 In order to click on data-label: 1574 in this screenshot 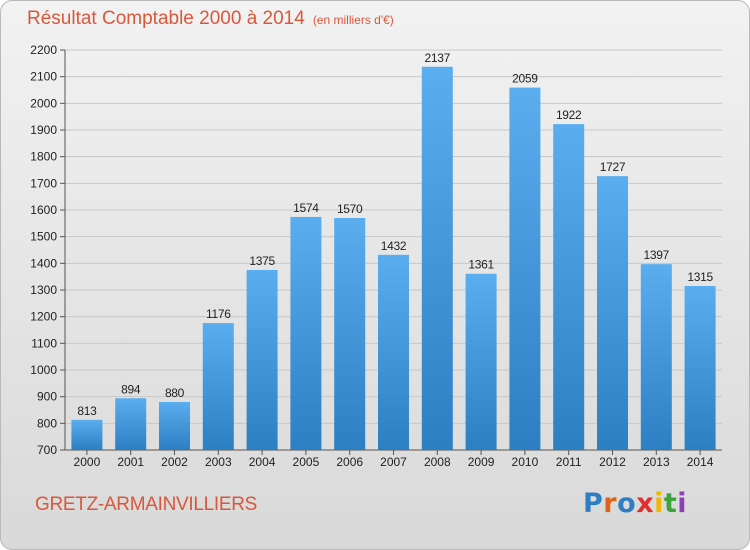, I will do `click(306, 208)`.